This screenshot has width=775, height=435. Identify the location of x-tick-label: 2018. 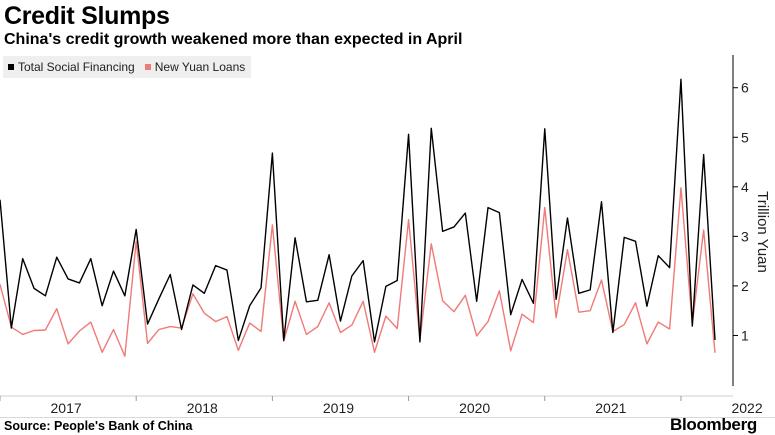
(202, 408).